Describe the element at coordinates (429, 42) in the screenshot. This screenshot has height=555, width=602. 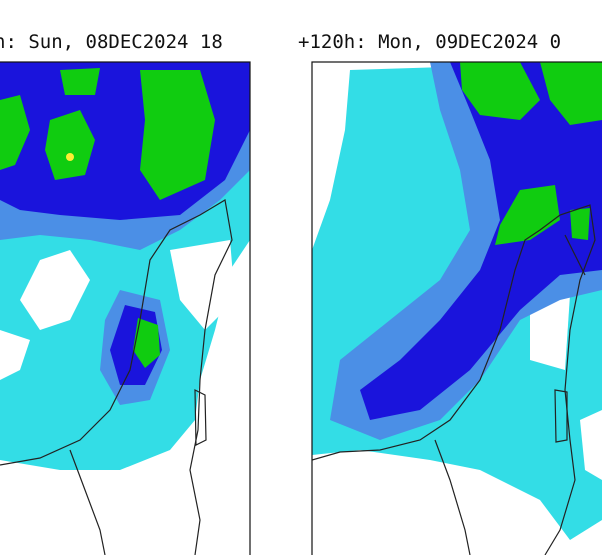
I see `panel-title: +120h: Mon, 09DEC2024 0` at that location.